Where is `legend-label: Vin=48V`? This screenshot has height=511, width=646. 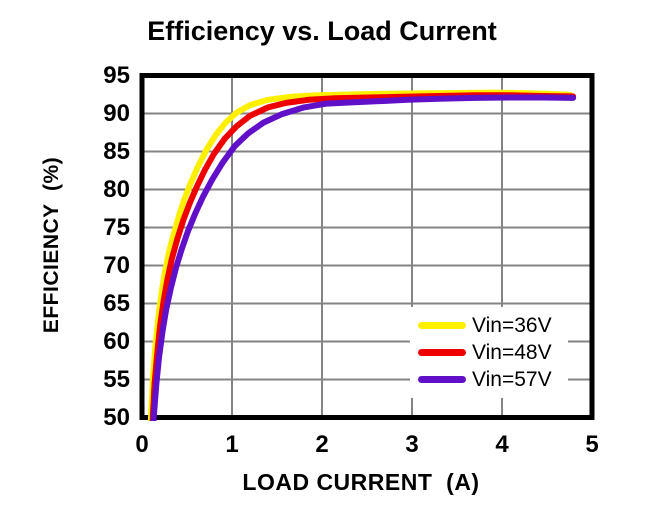
legend-label: Vin=48V is located at coordinates (512, 352).